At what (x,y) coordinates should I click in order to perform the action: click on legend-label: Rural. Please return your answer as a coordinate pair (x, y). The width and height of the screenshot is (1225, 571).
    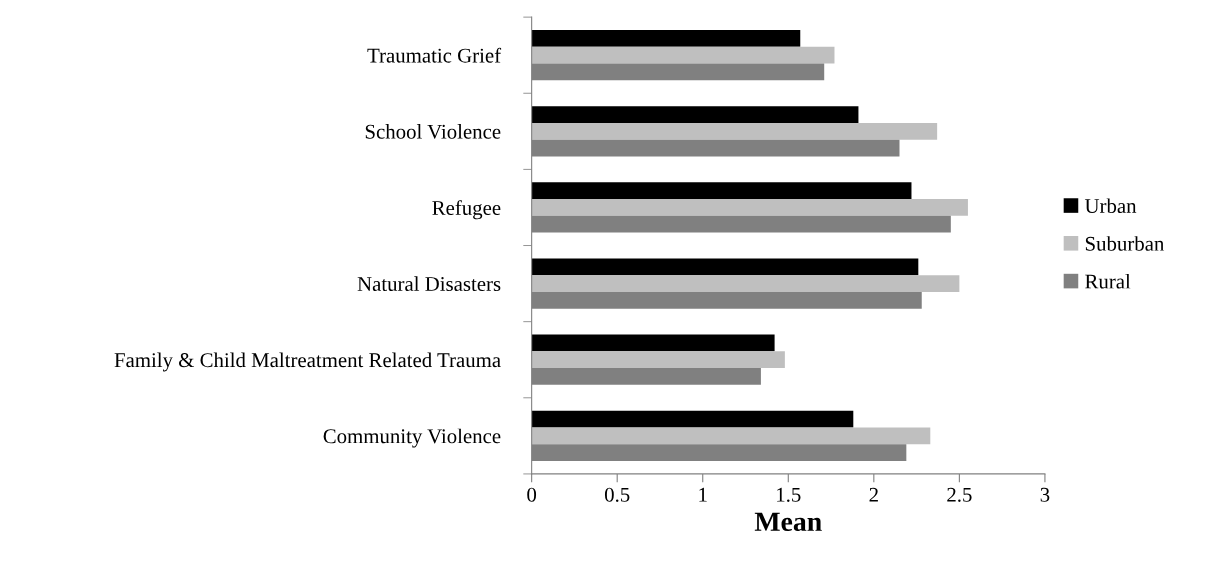
    Looking at the image, I should click on (1108, 281).